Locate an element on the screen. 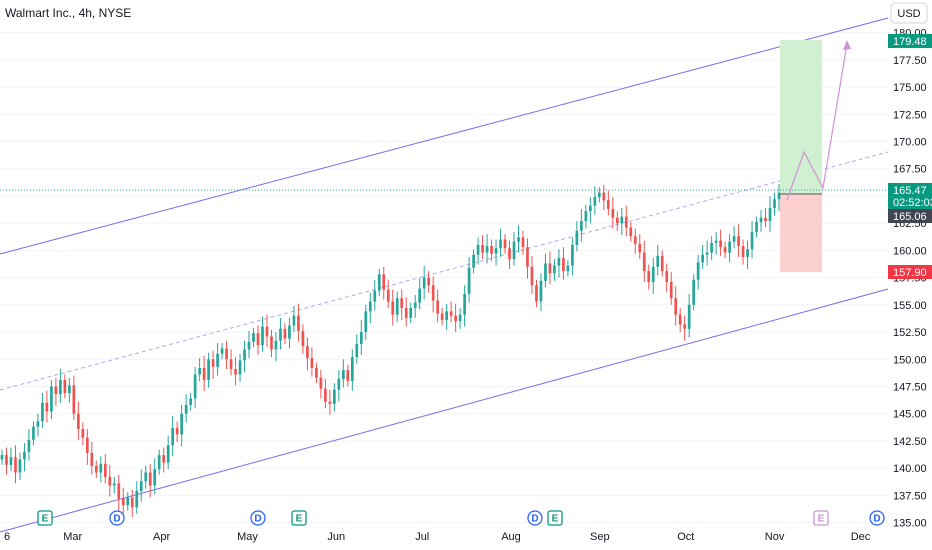 The width and height of the screenshot is (932, 550). currency-button: USD is located at coordinates (909, 13).